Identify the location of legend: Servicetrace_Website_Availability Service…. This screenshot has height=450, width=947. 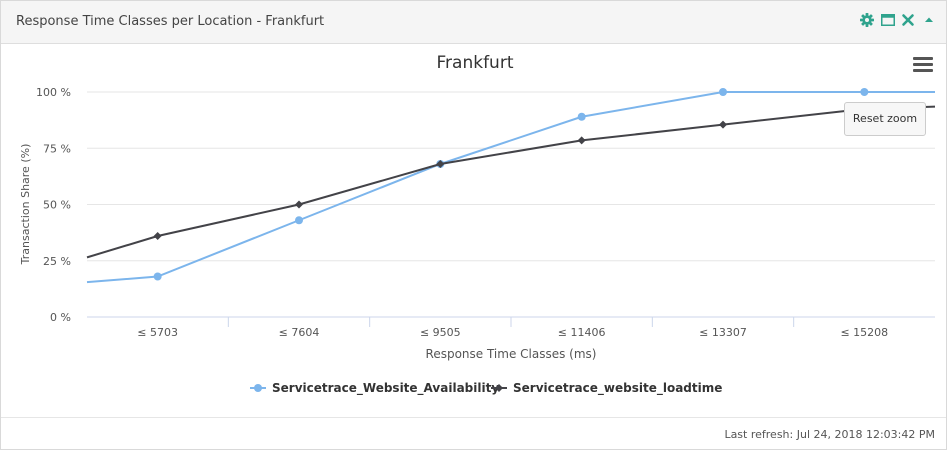
(486, 388).